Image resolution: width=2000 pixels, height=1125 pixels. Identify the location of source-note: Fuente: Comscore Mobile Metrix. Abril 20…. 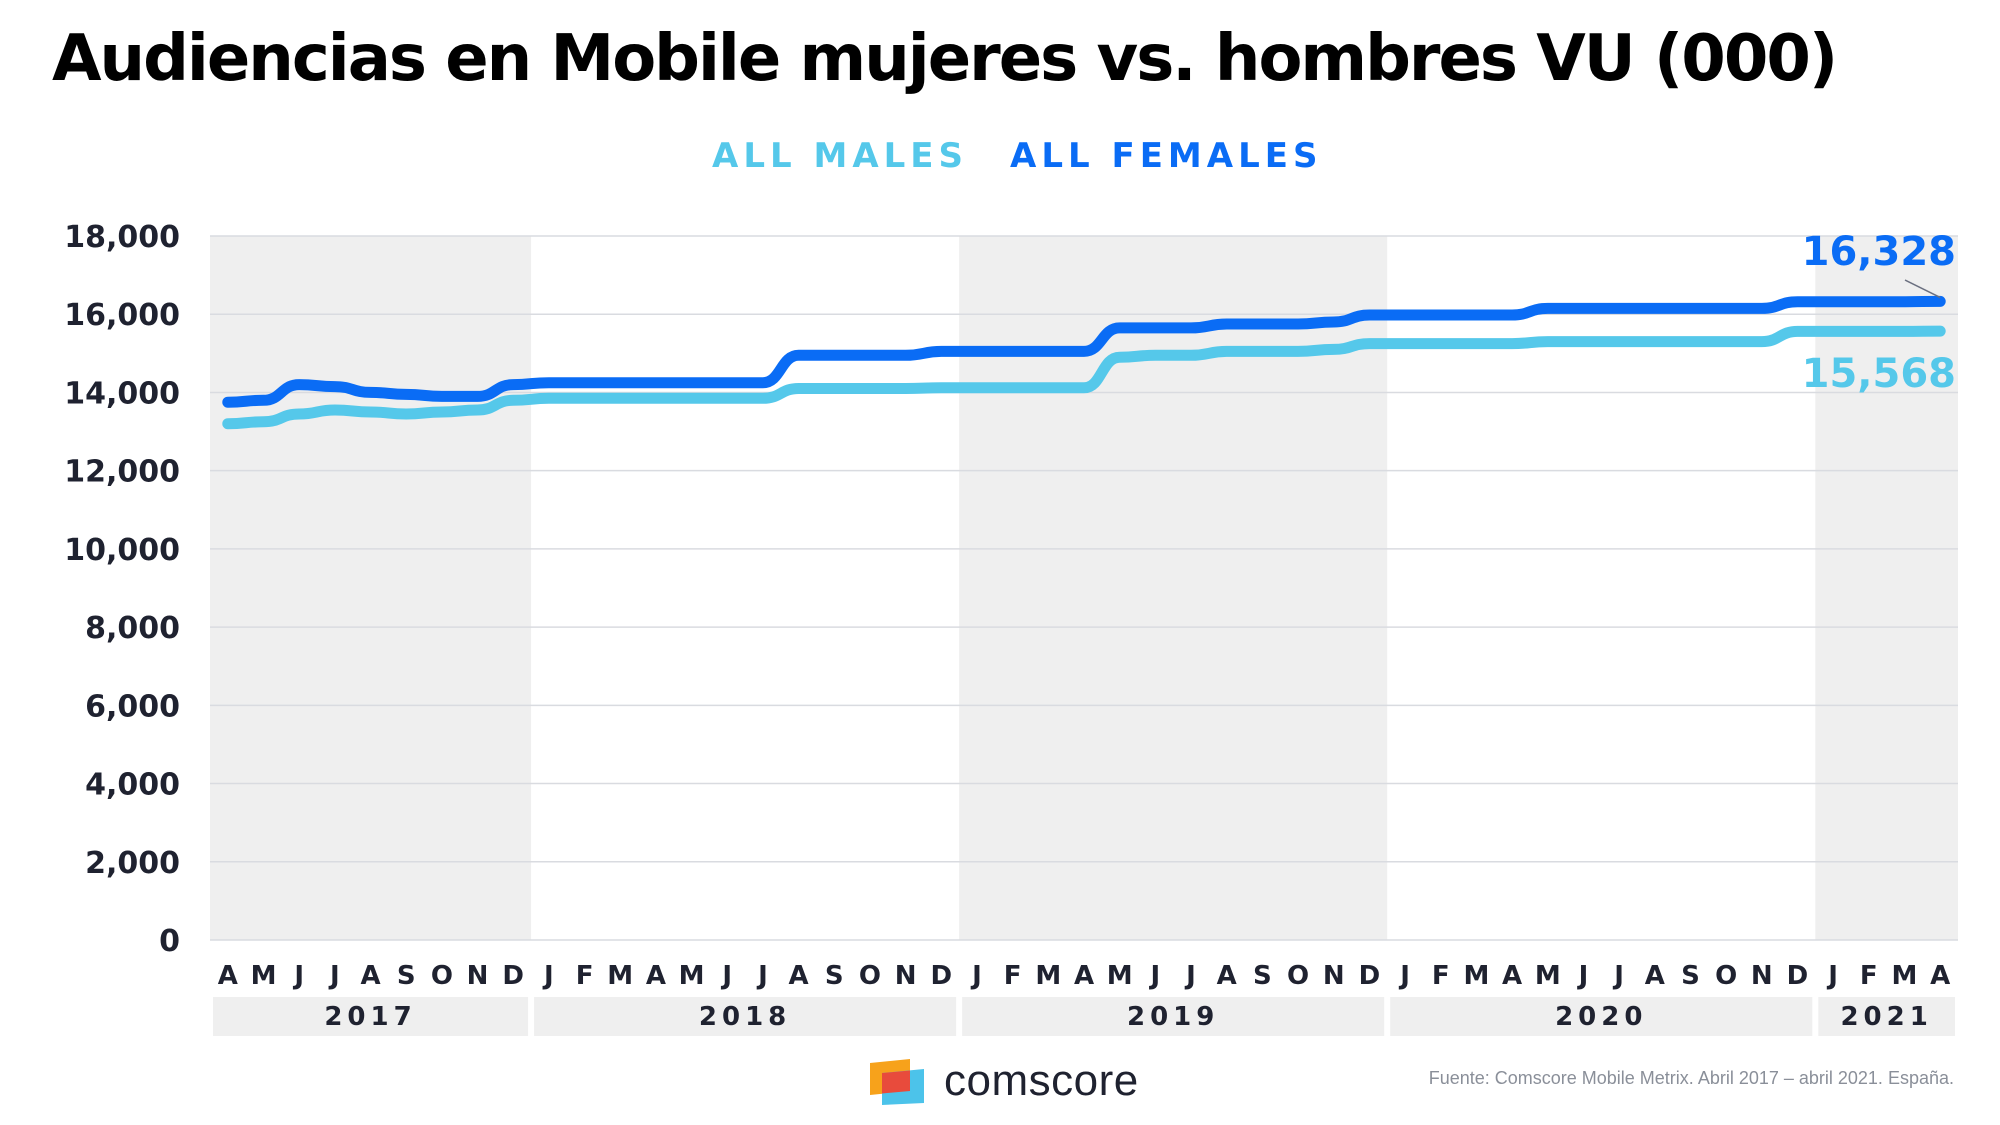
(1691, 1078).